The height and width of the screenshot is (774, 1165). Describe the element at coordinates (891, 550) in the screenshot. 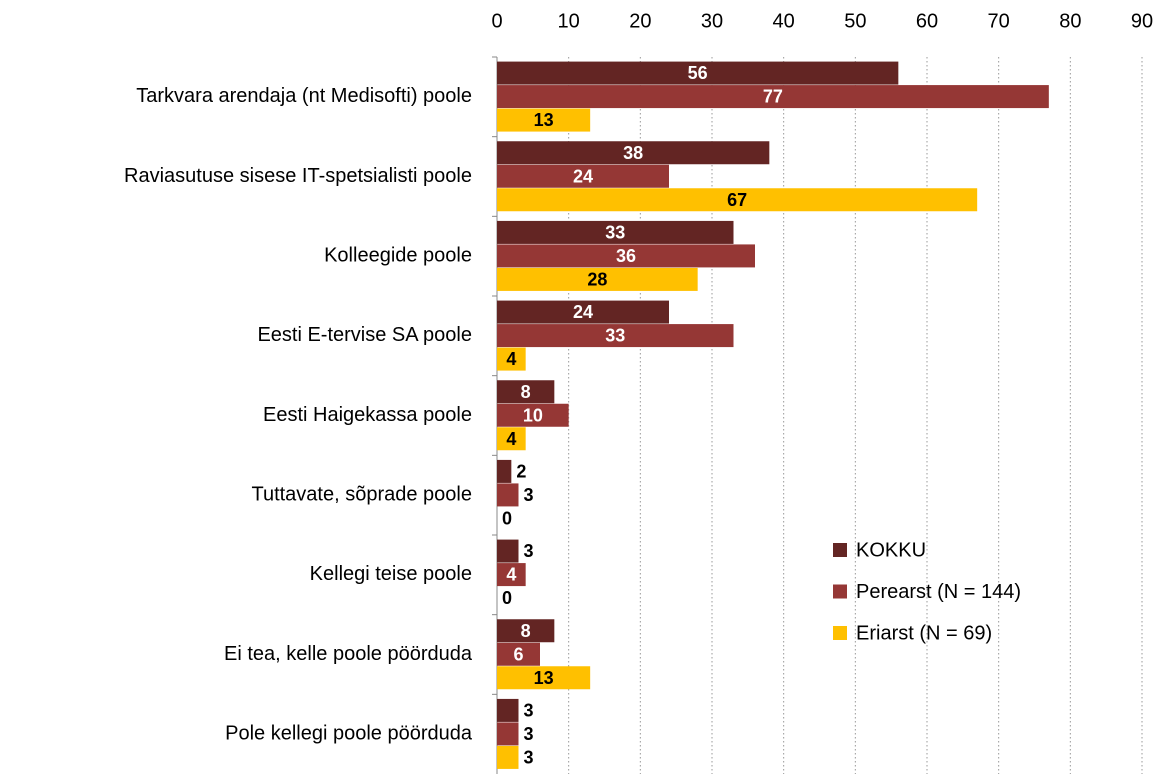

I see `legend-label: KOKKU` at that location.